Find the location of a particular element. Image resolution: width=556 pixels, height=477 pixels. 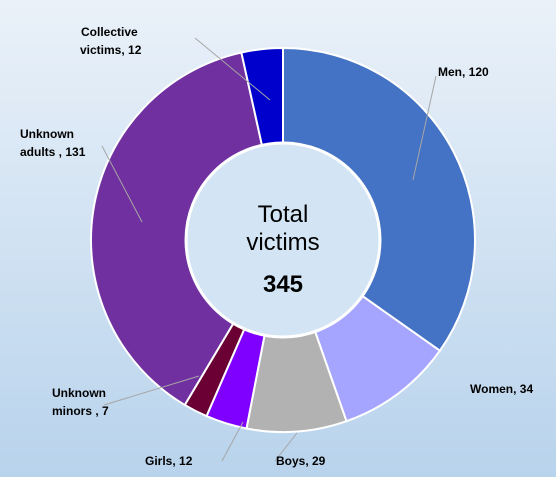

data-label-line: victims, 12 is located at coordinates (111, 50).